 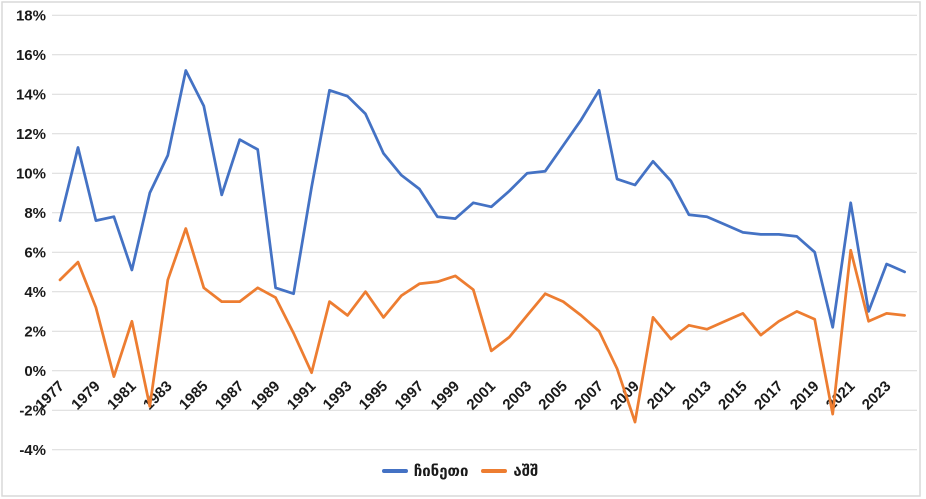 What do you see at coordinates (517, 396) in the screenshot?
I see `x-tick-label: 2003` at bounding box center [517, 396].